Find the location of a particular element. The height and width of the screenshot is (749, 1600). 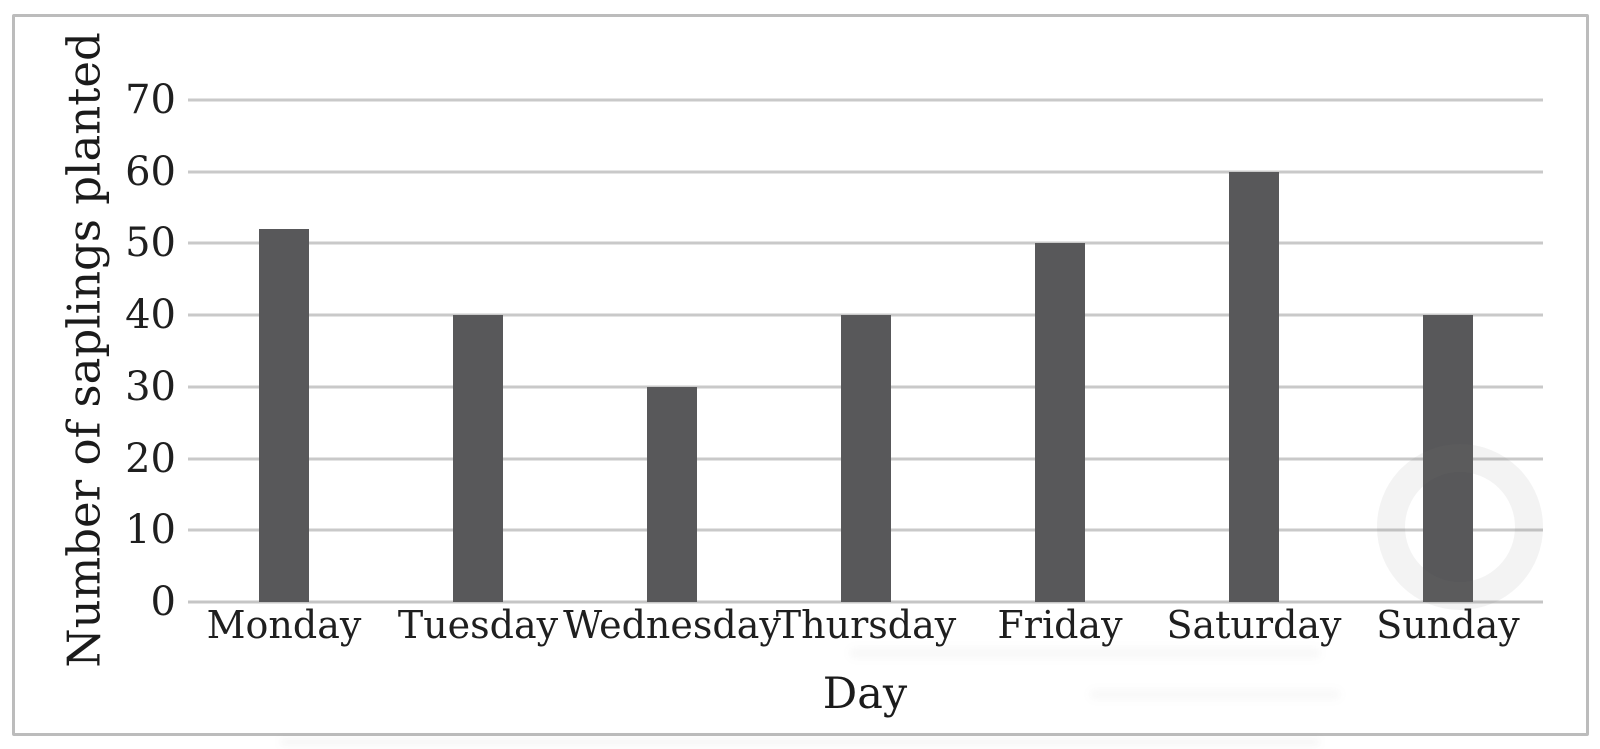

x-category-label: Thursday is located at coordinates (866, 625).